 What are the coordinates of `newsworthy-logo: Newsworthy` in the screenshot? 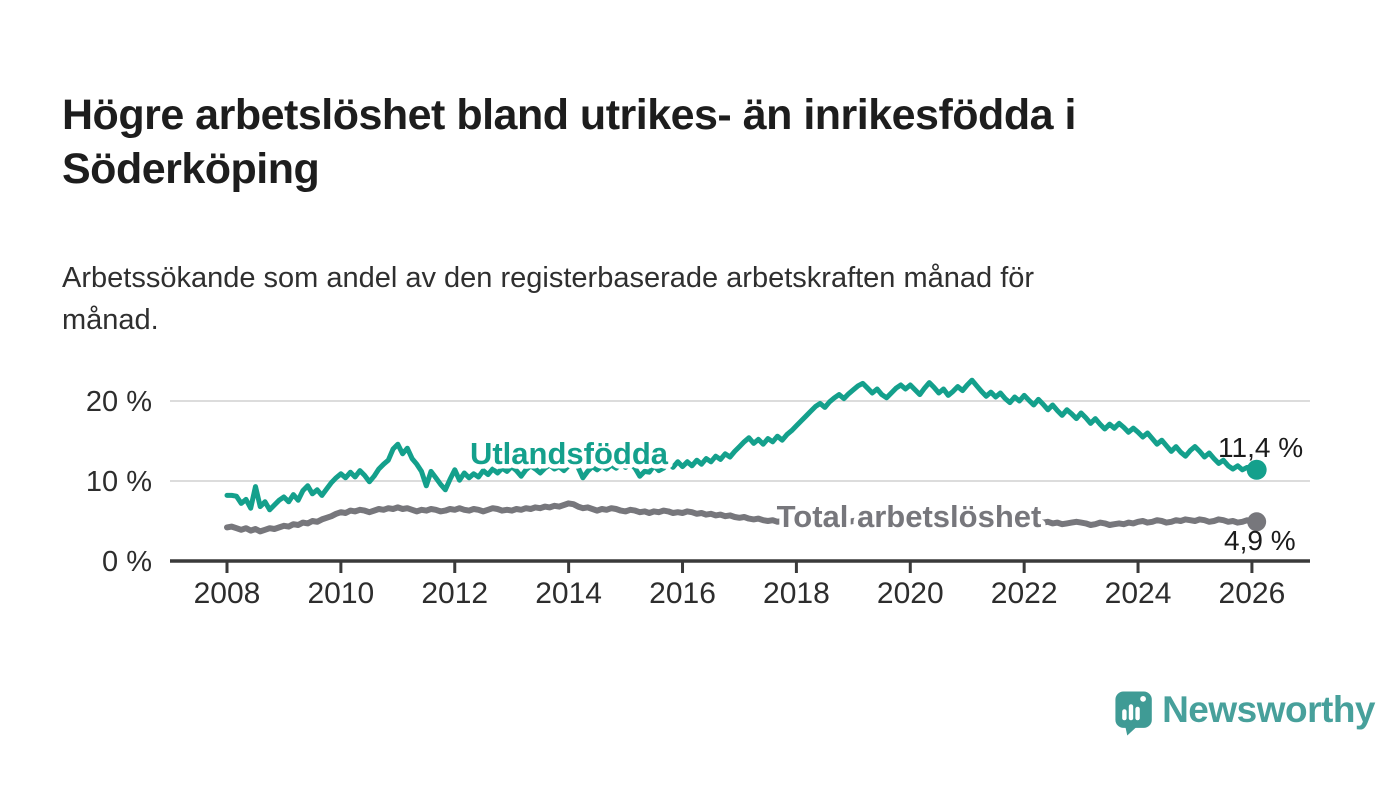 It's located at (1245, 717).